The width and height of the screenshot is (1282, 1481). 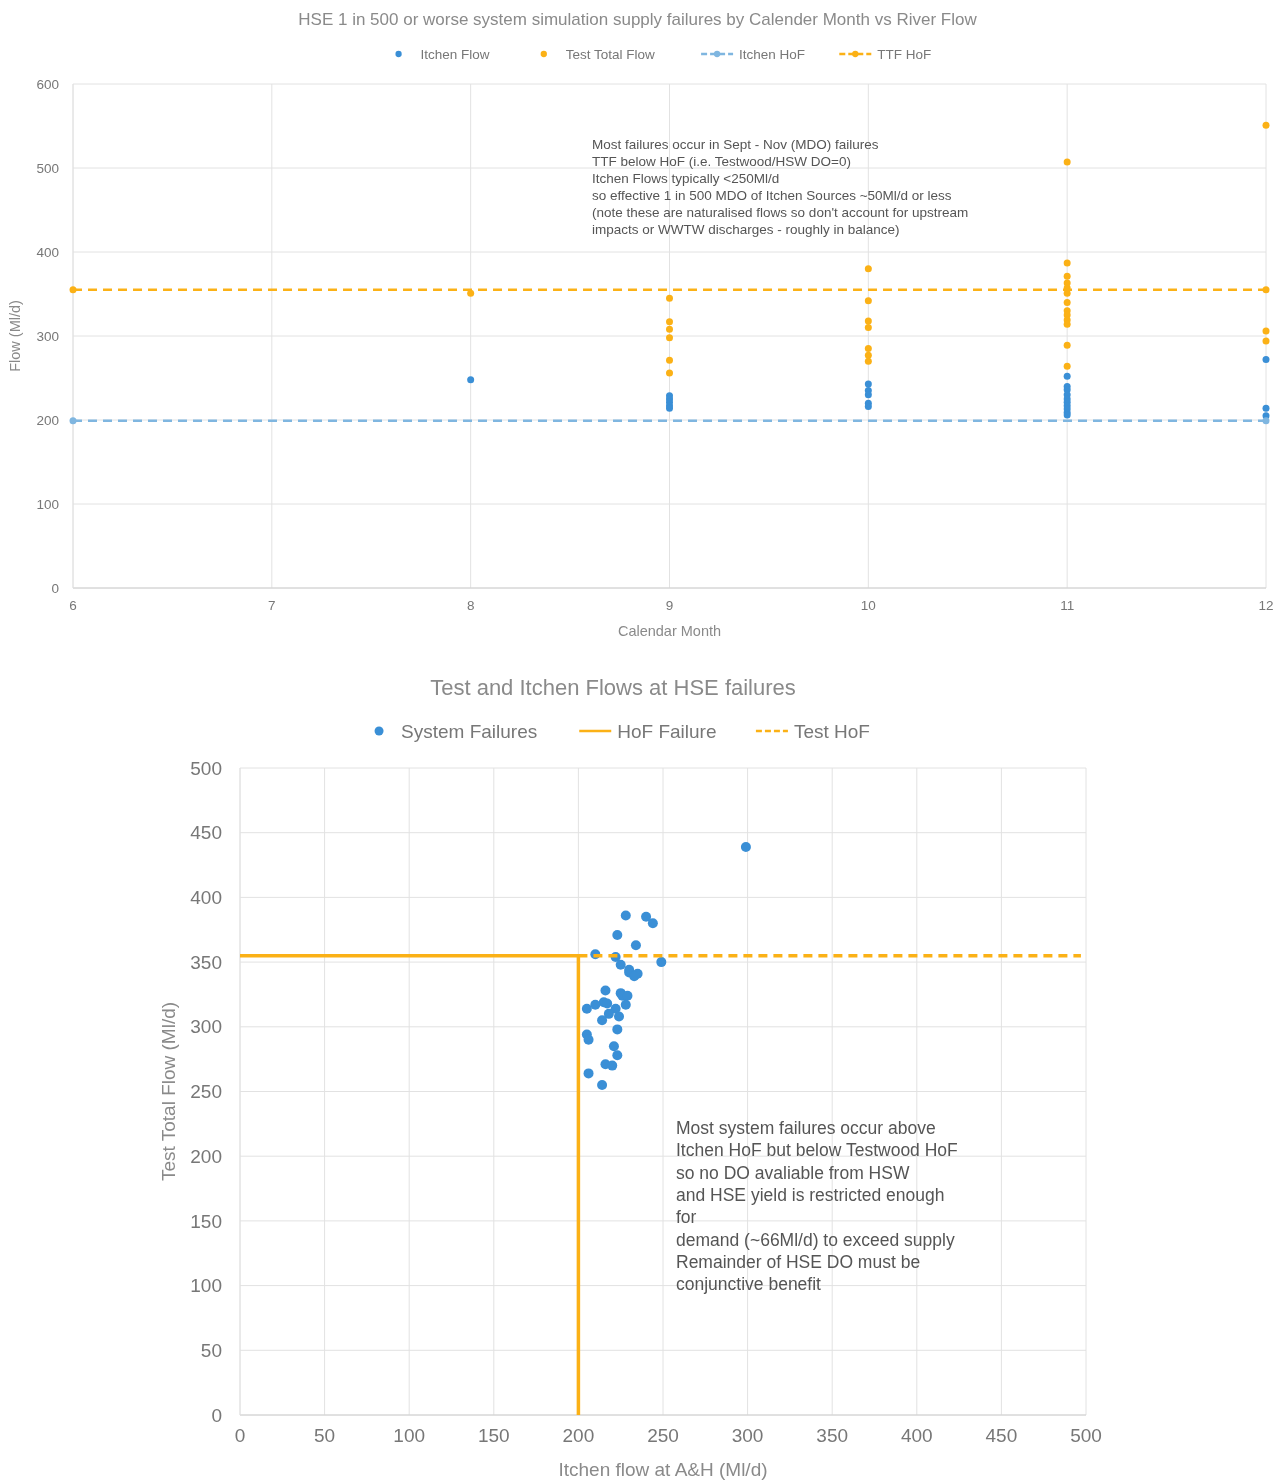 I want to click on annotation: Most failures occur in Sept - Nov (MDO) failures TTF below HoF (i.e. Testwood/HSW DO=0) Itchen Flows typically <250Ml/d so effective 1 in 500 MDO of Itchen Sources ~50Ml/d or less (note these are naturalised flows so don't account for upstream impacts or WWTW discharges - roughly in balance), so click(x=780, y=187).